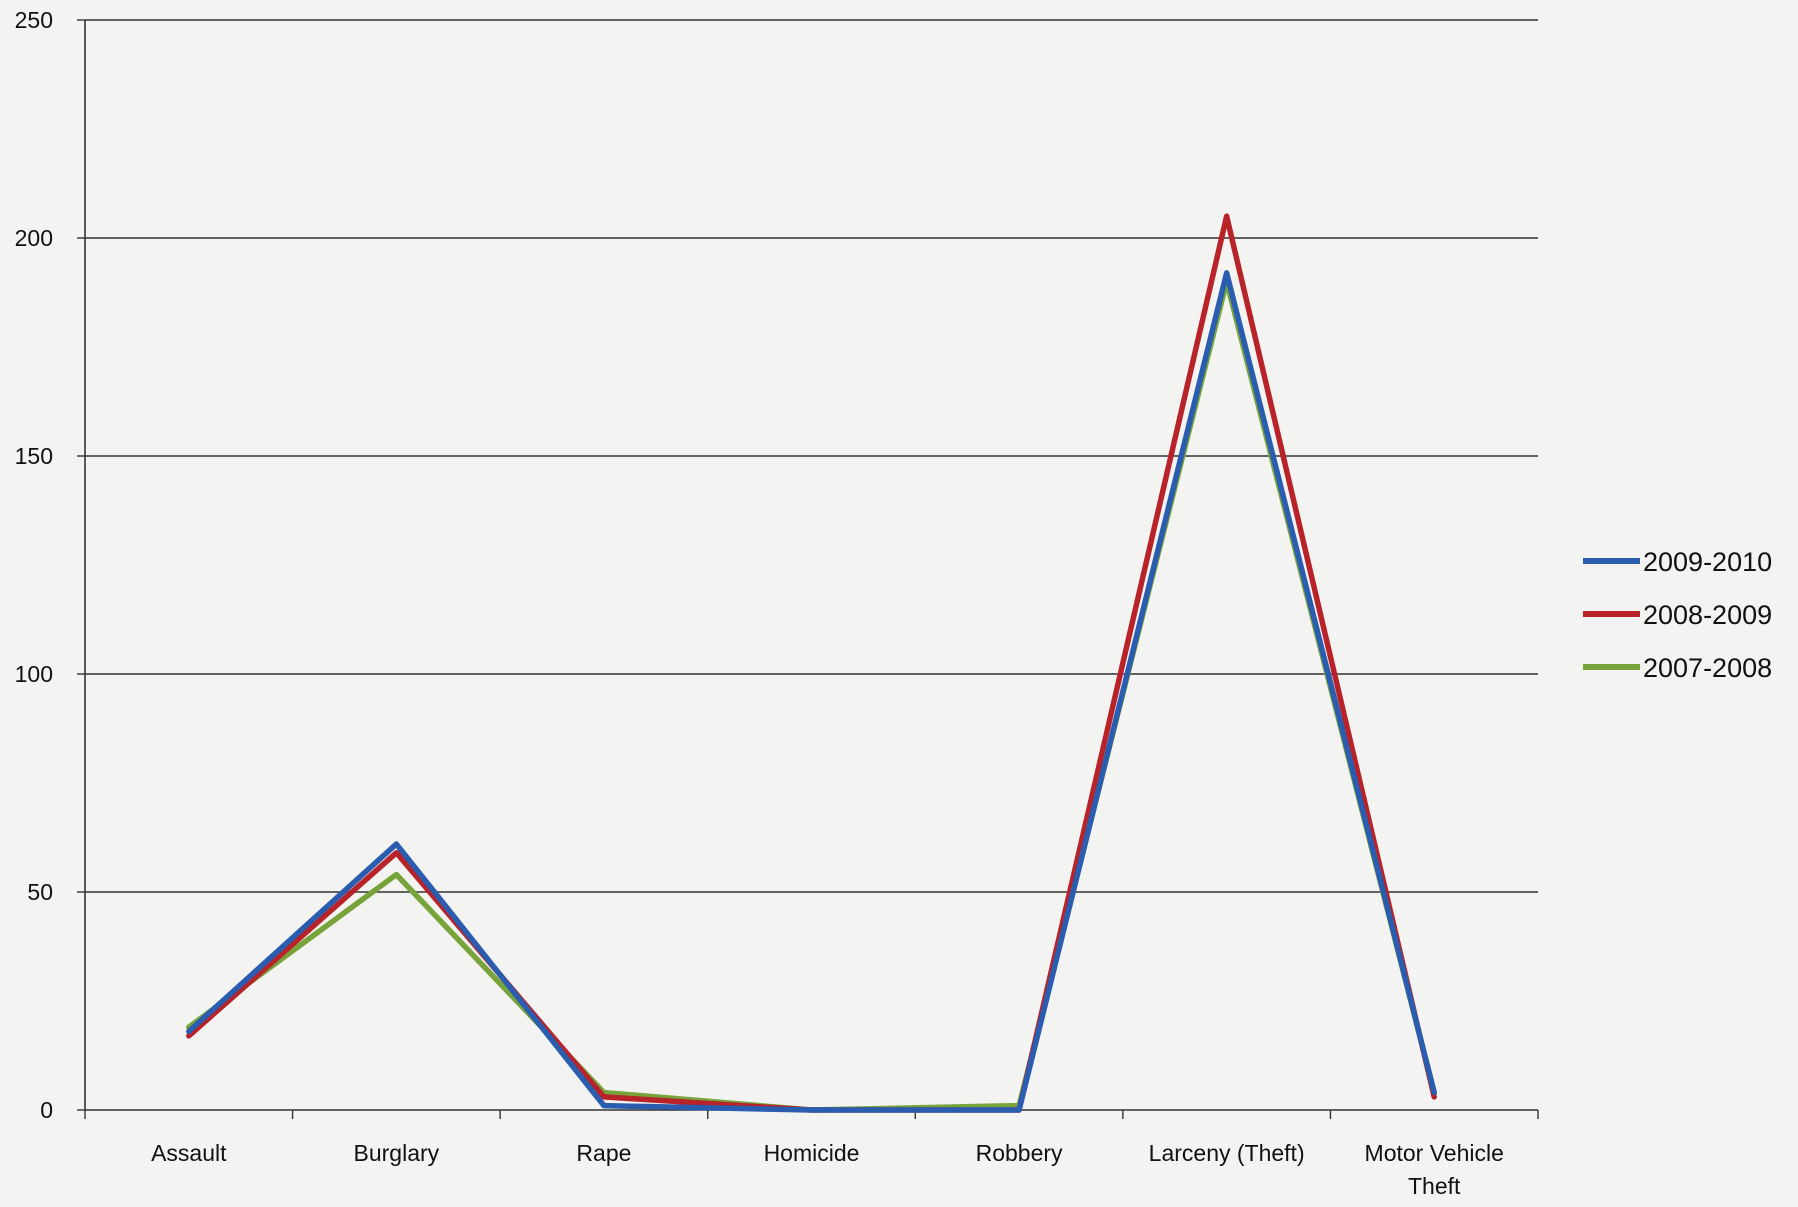  Describe the element at coordinates (34, 674) in the screenshot. I see `y-tick-label: 100` at that location.